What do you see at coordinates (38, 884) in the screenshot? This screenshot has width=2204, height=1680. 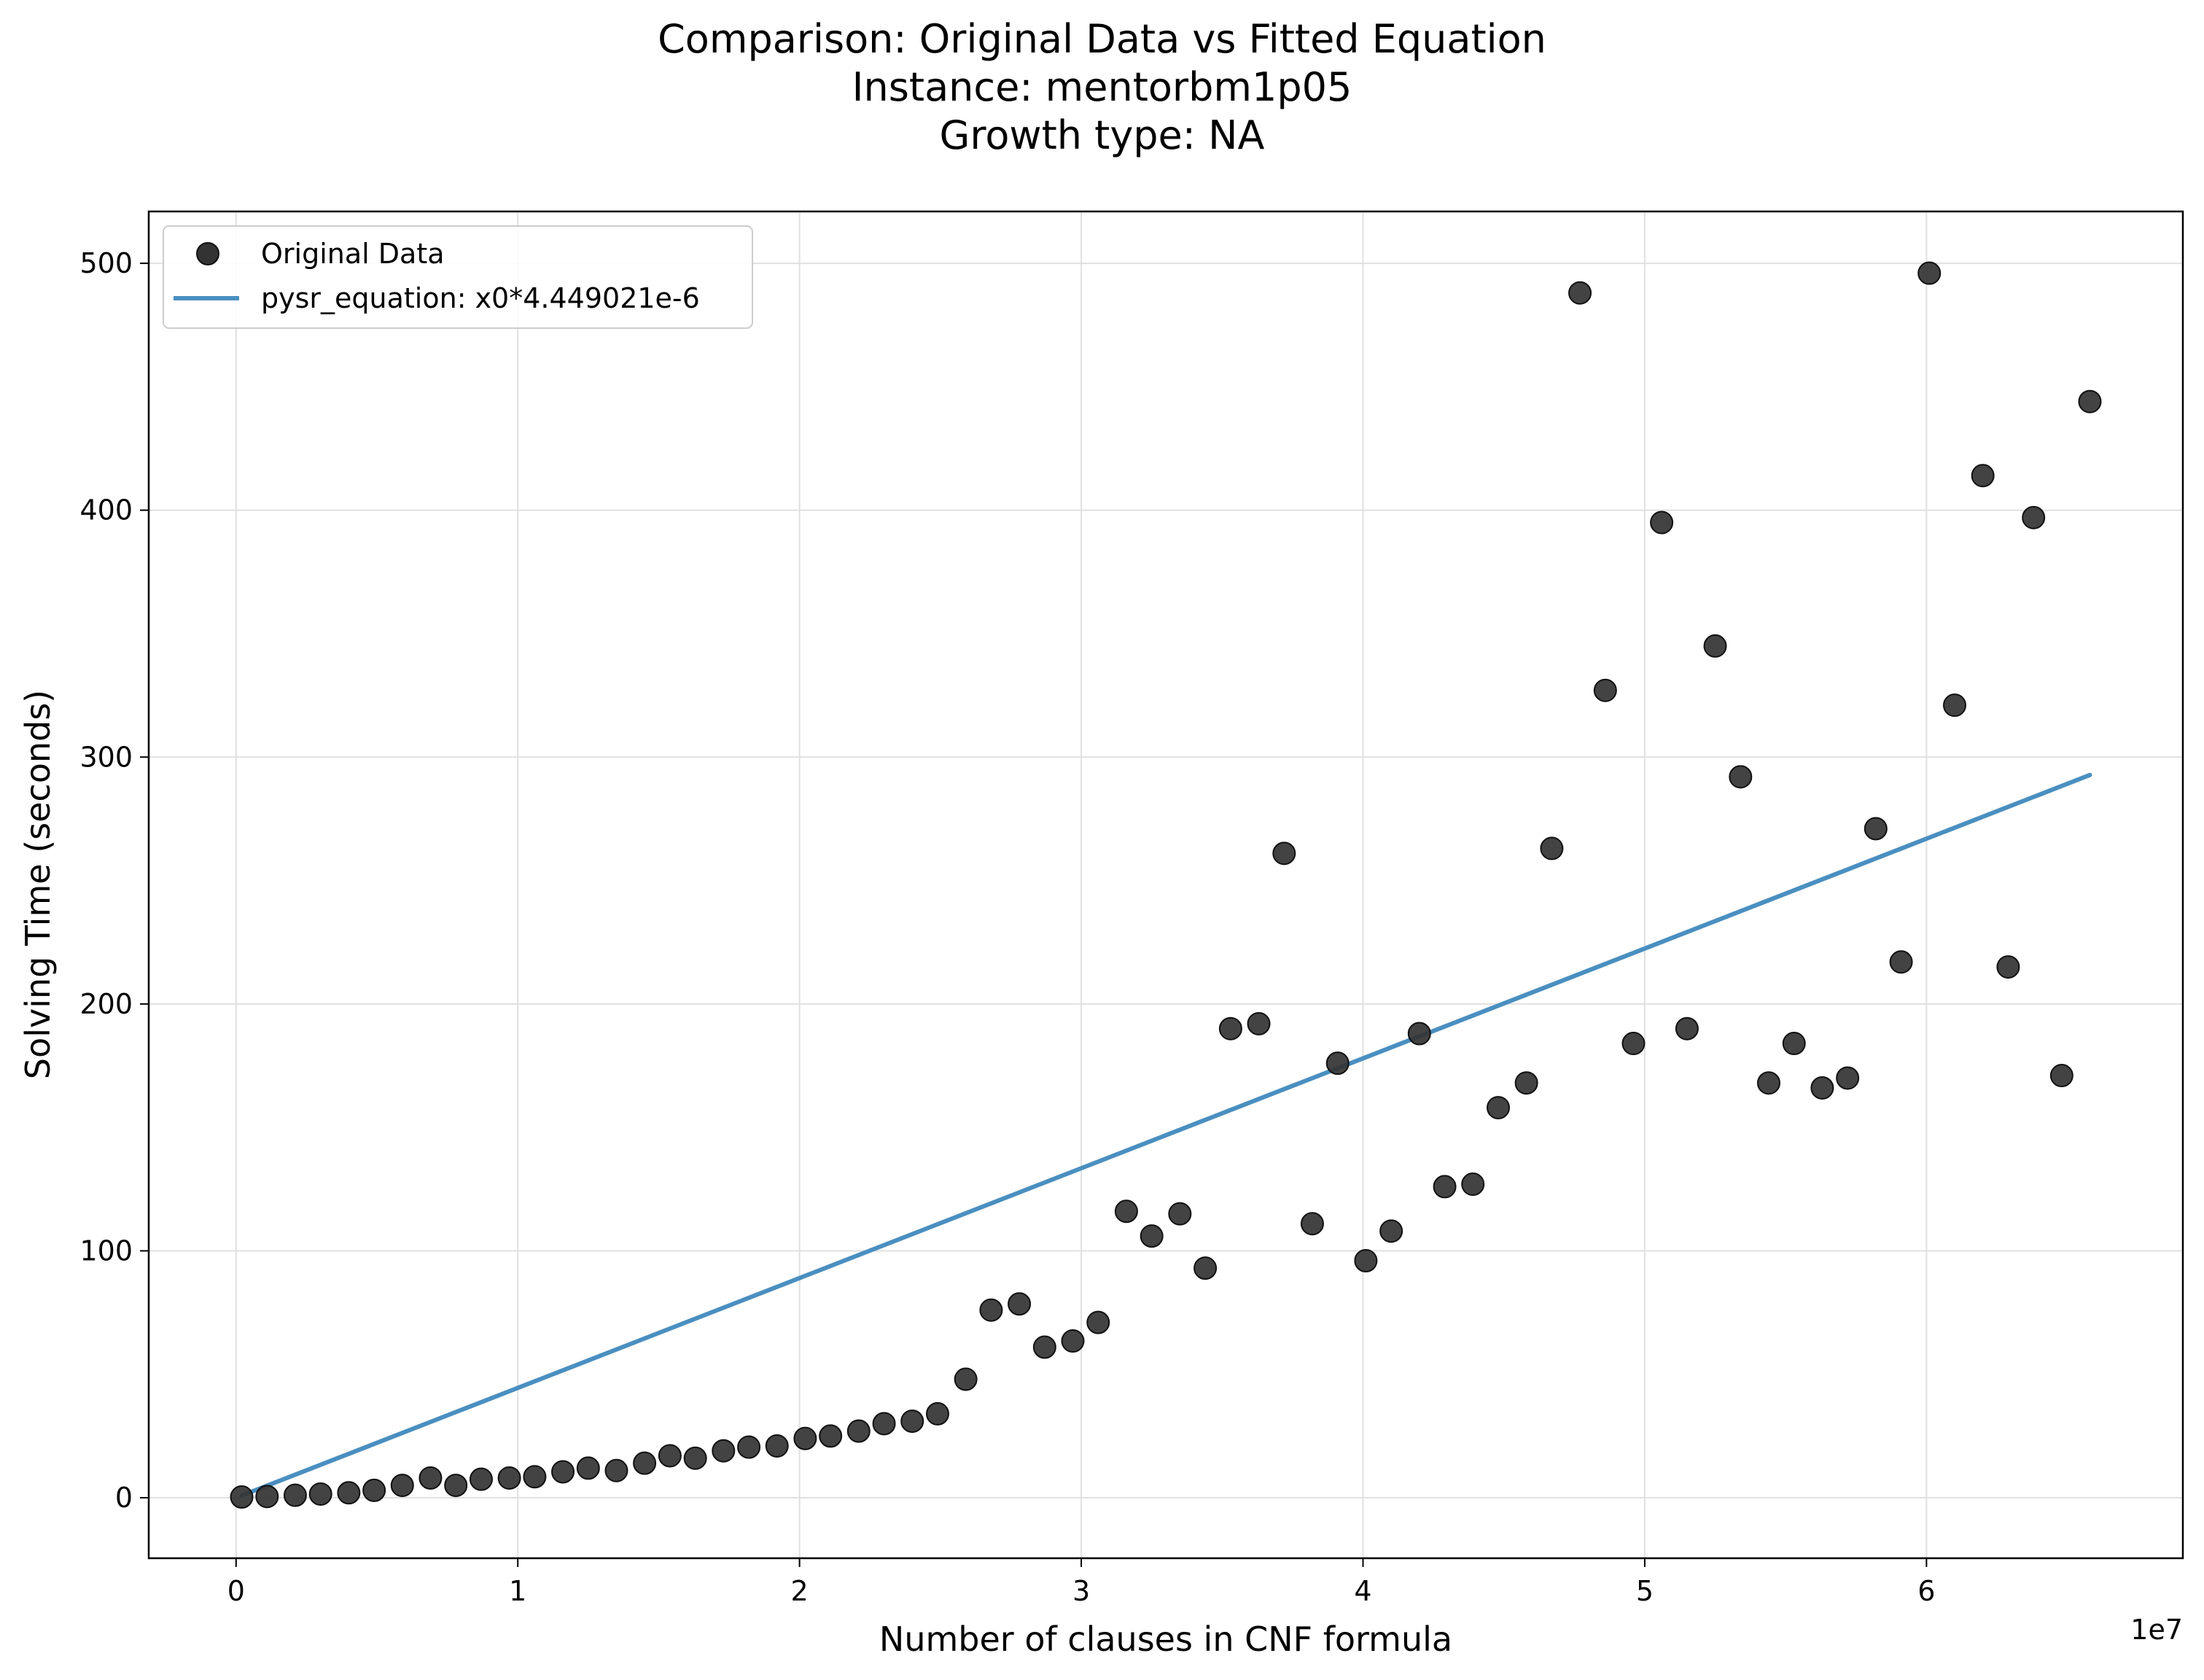 I see `y-axis-label: Solving Time (seconds)` at bounding box center [38, 884].